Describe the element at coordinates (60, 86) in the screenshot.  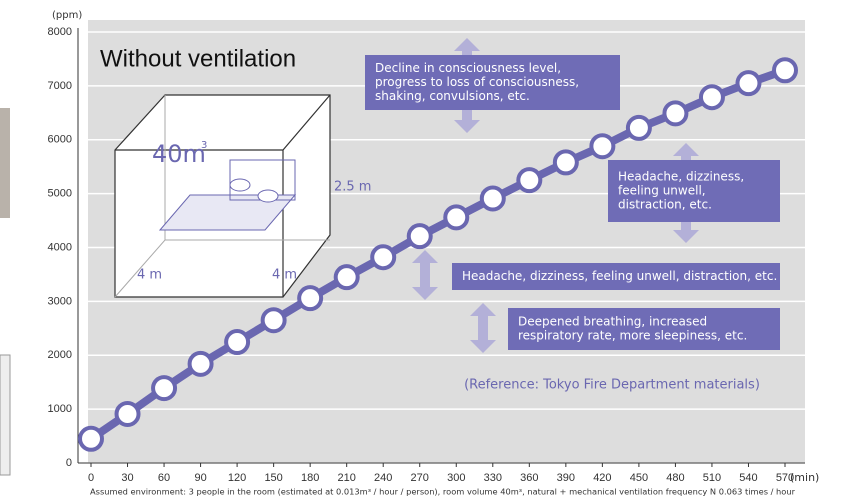
I see `y-tick-label: 7000` at that location.